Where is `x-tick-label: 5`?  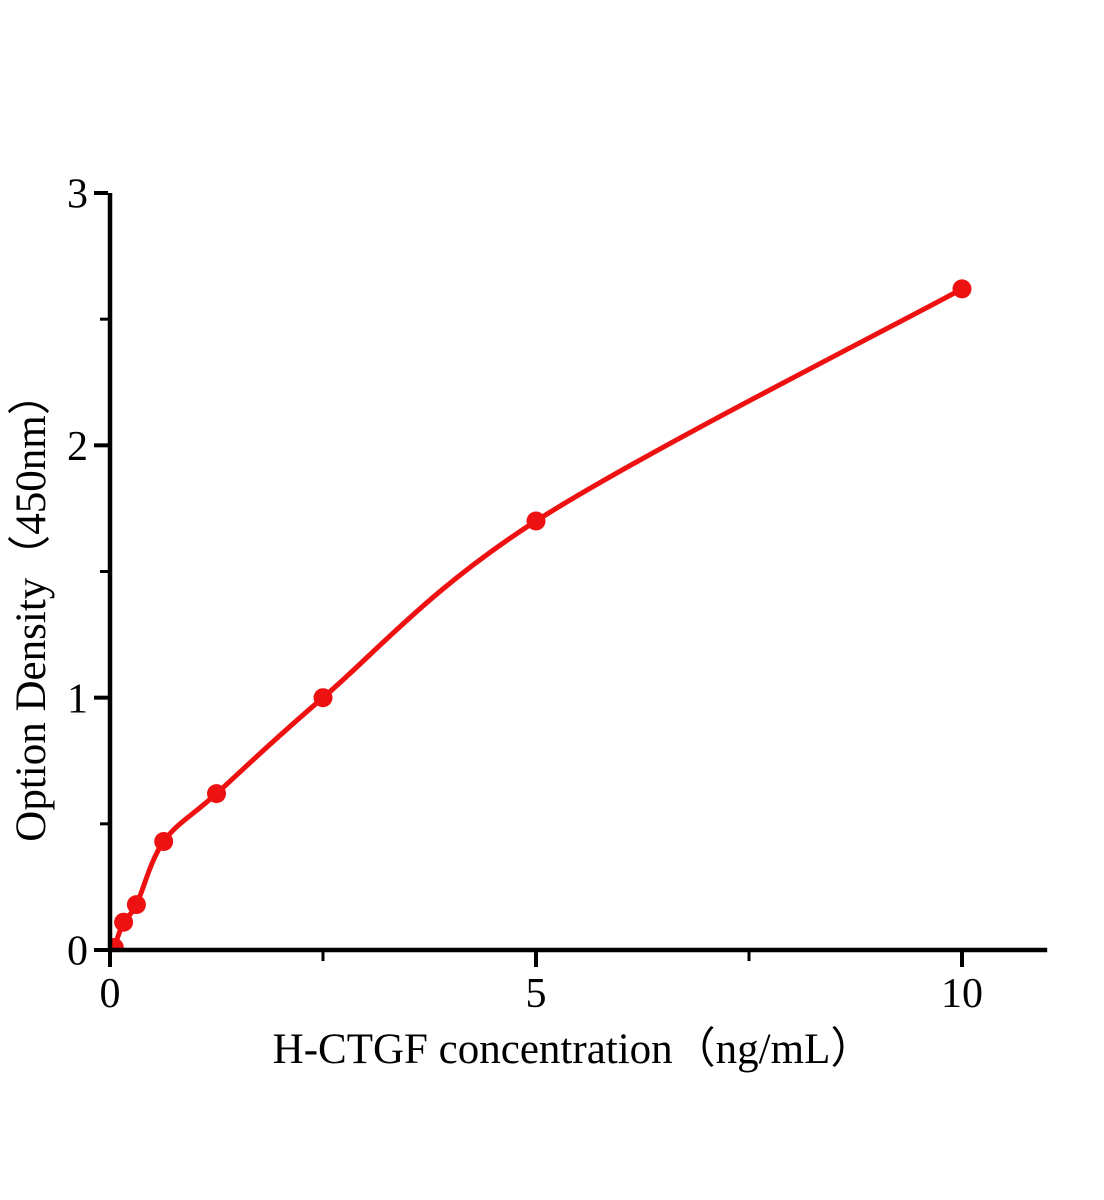 x-tick-label: 5 is located at coordinates (536, 994).